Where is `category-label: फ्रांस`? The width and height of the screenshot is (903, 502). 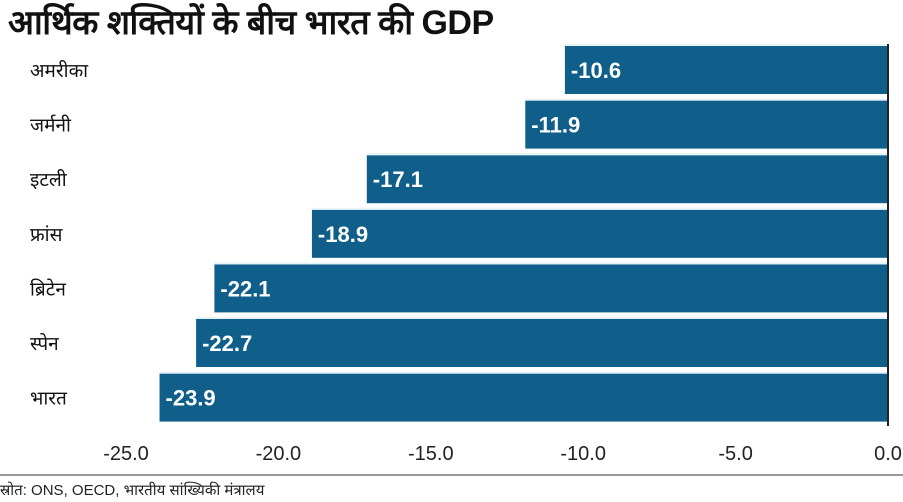 category-label: फ्रांस is located at coordinates (47, 235).